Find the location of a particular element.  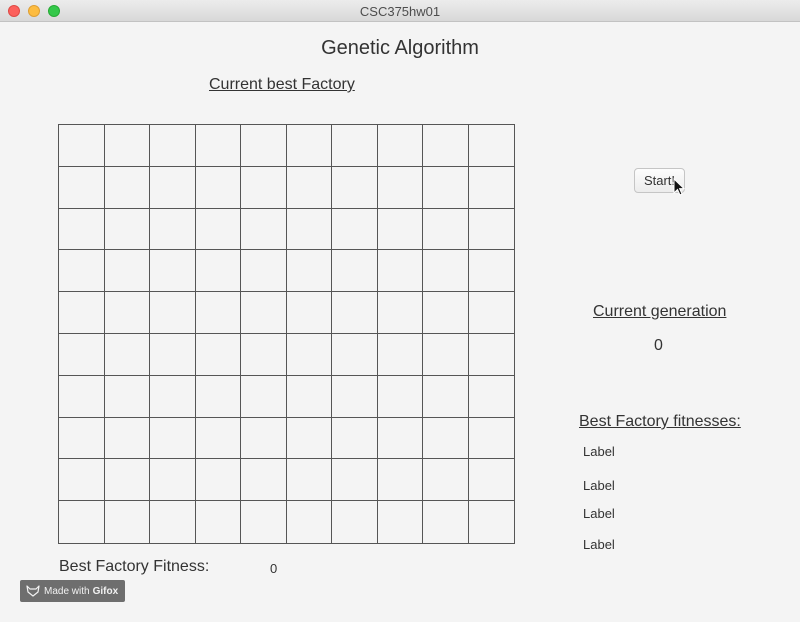

app-title: Genetic Algorithm is located at coordinates (400, 48).